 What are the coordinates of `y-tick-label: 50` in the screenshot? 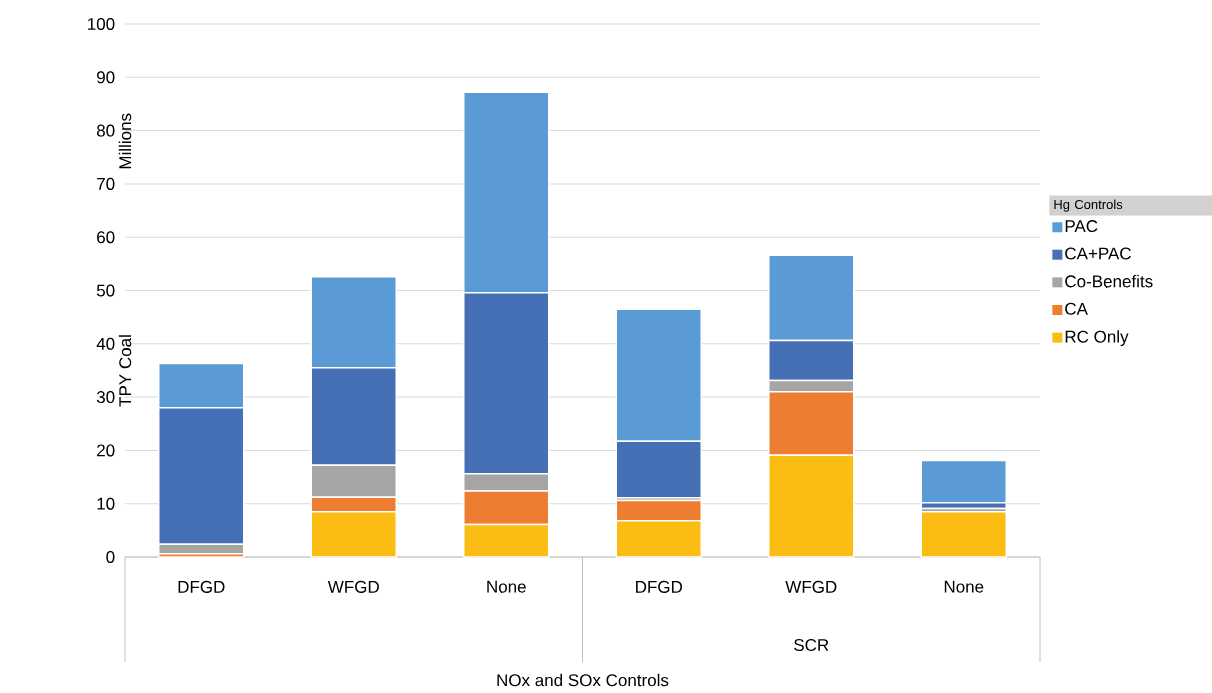 It's located at (105, 290).